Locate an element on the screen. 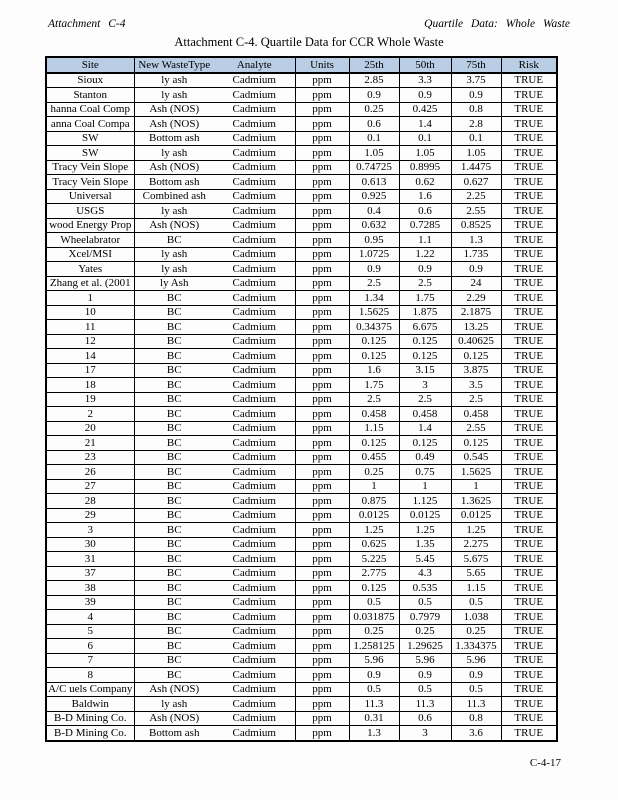 This screenshot has height=800, width=618. table-cell-site: 27 is located at coordinates (90, 486).